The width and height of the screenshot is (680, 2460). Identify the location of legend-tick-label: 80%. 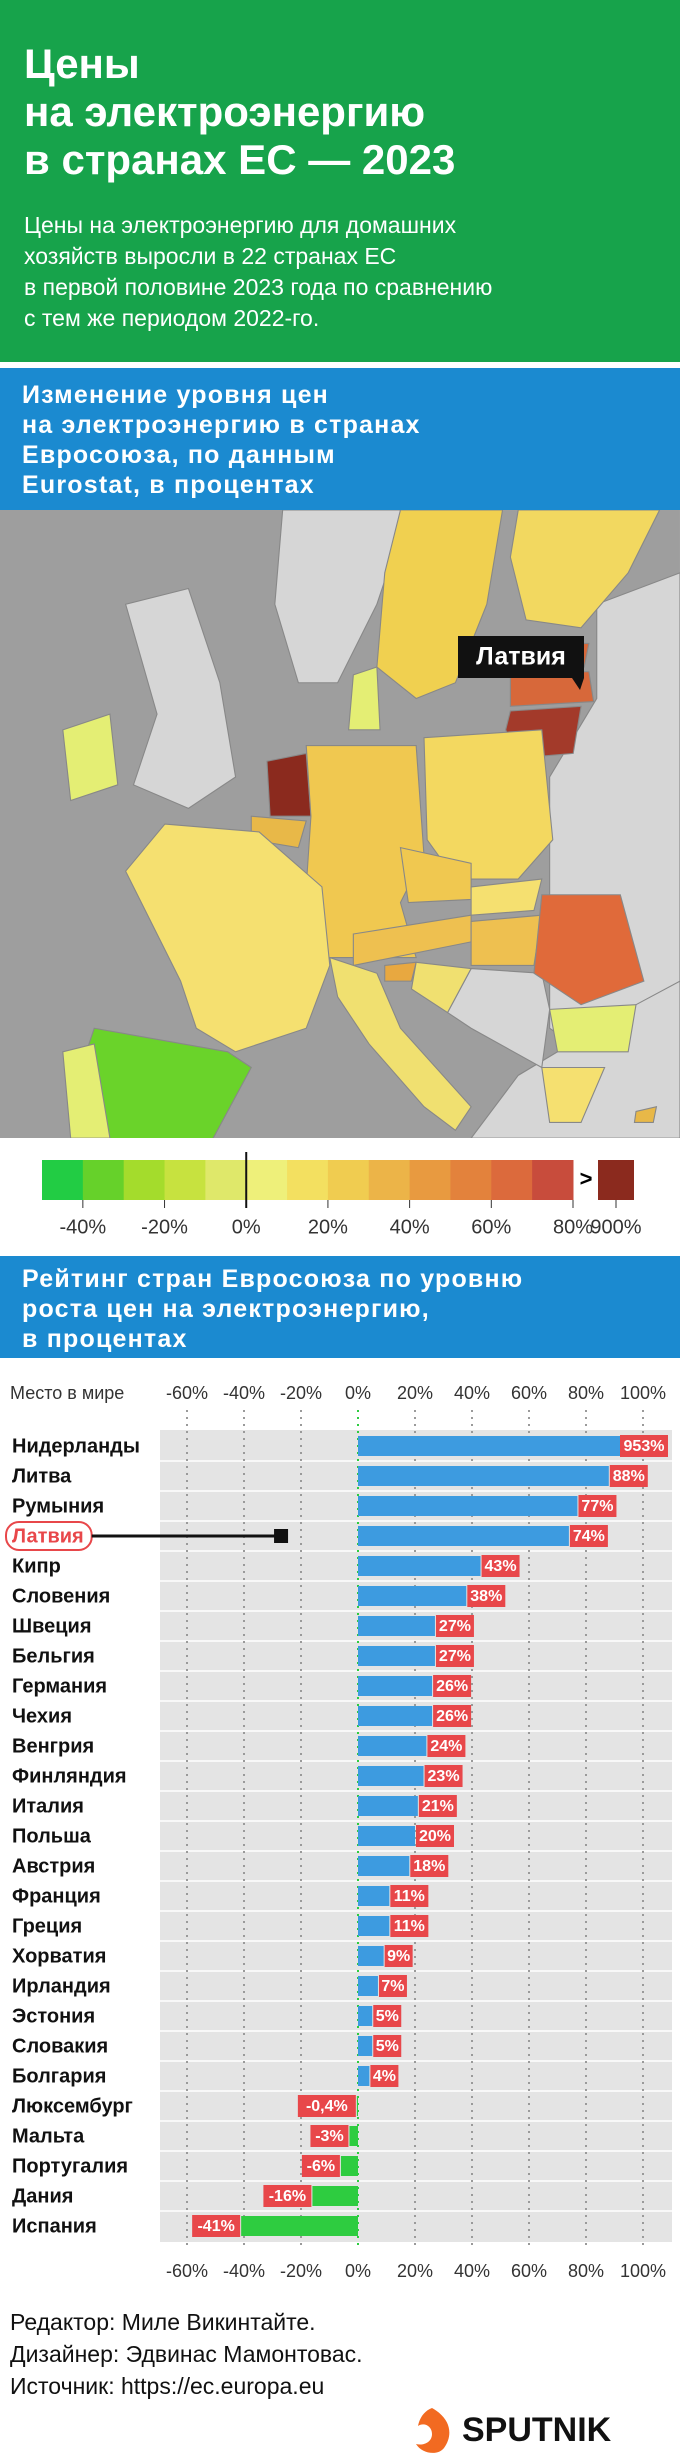
(573, 1227).